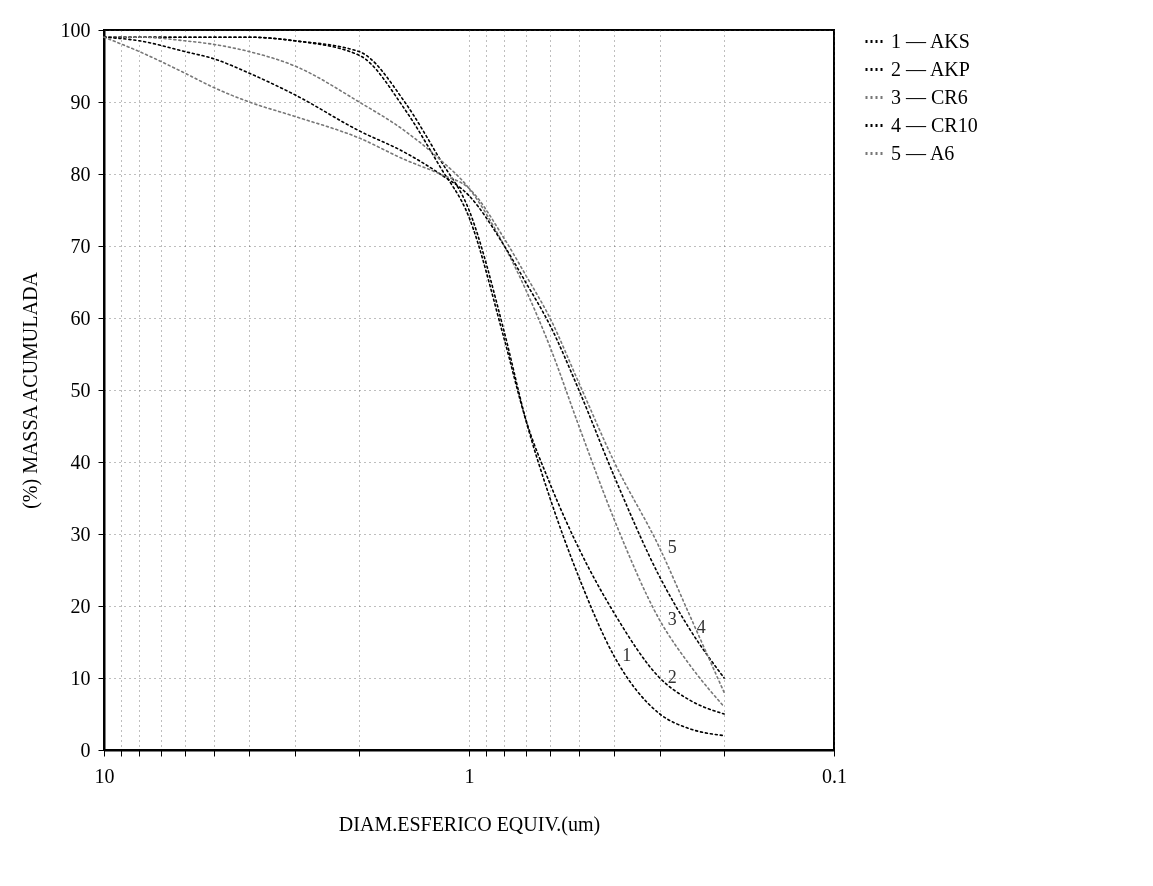 This screenshot has height=886, width=1153. I want to click on y-tick-label: 30, so click(80, 533).